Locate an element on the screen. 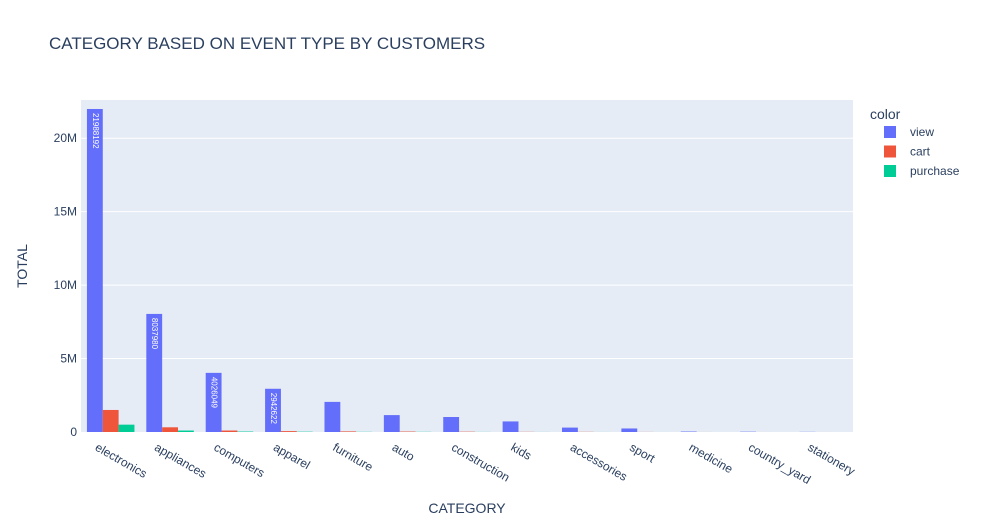  y-tick-label: 5M is located at coordinates (68, 359).